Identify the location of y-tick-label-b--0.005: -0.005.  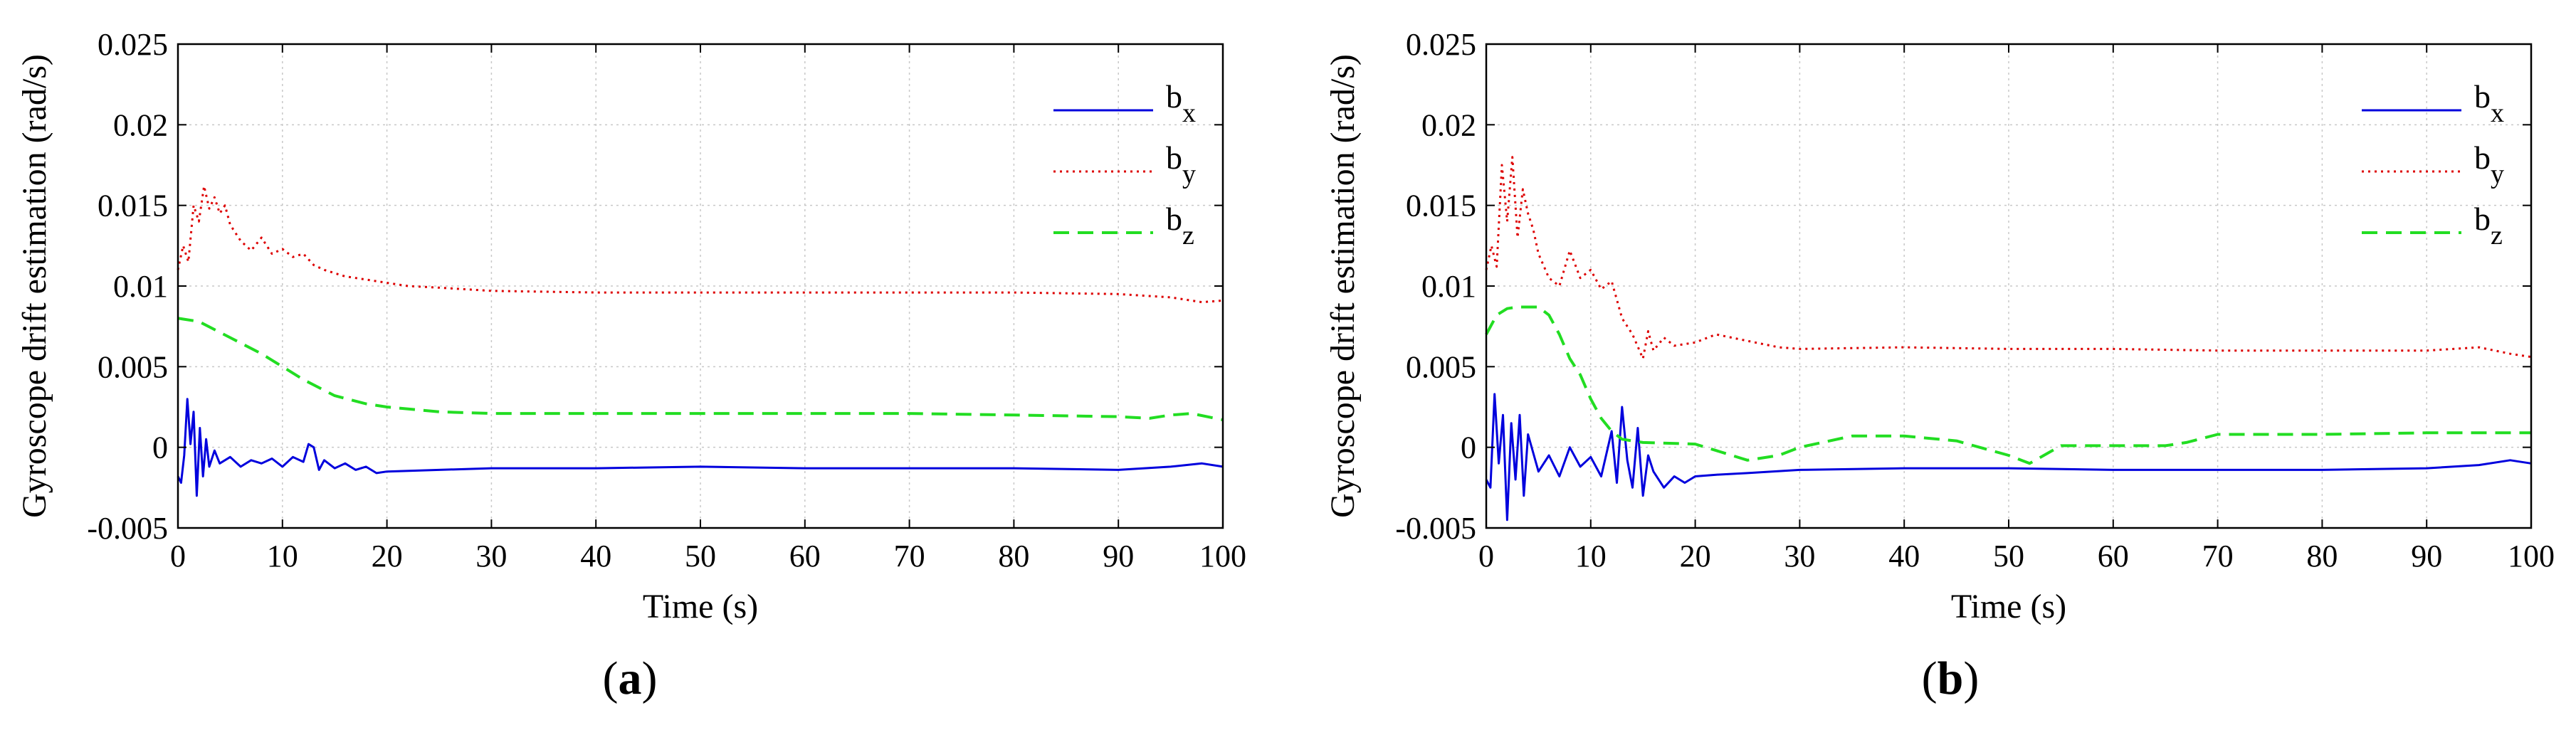
(1436, 529).